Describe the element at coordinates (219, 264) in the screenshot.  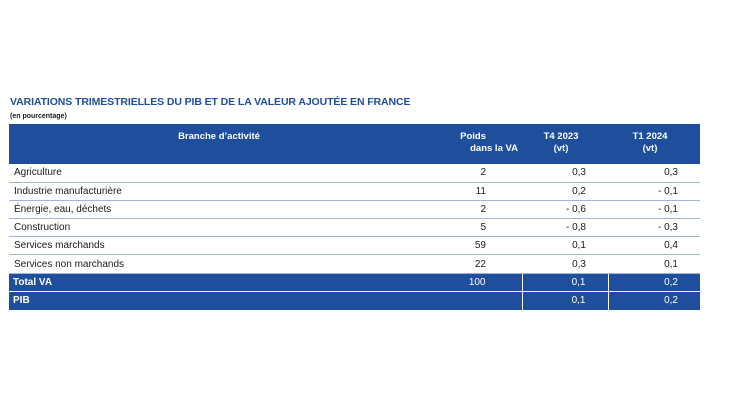
I see `row-label: Services non marchands` at that location.